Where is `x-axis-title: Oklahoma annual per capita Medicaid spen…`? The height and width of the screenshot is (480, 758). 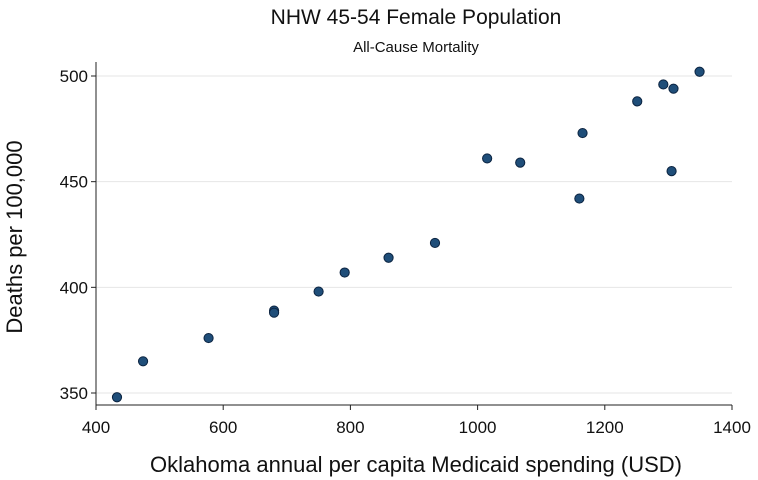
x-axis-title: Oklahoma annual per capita Medicaid spen… is located at coordinates (416, 464).